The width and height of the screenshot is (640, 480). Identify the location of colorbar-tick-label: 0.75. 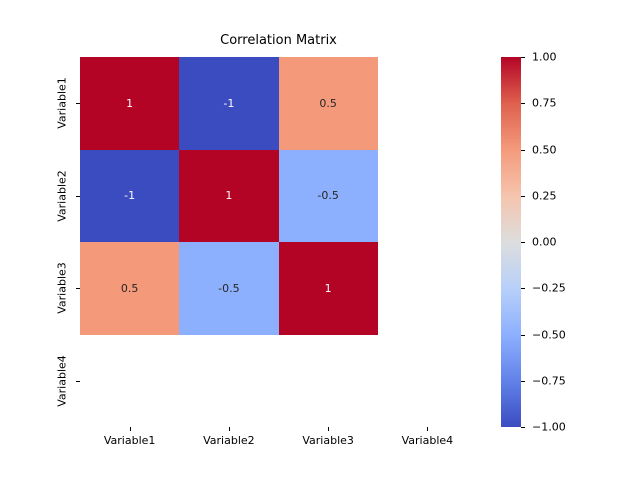
(544, 103).